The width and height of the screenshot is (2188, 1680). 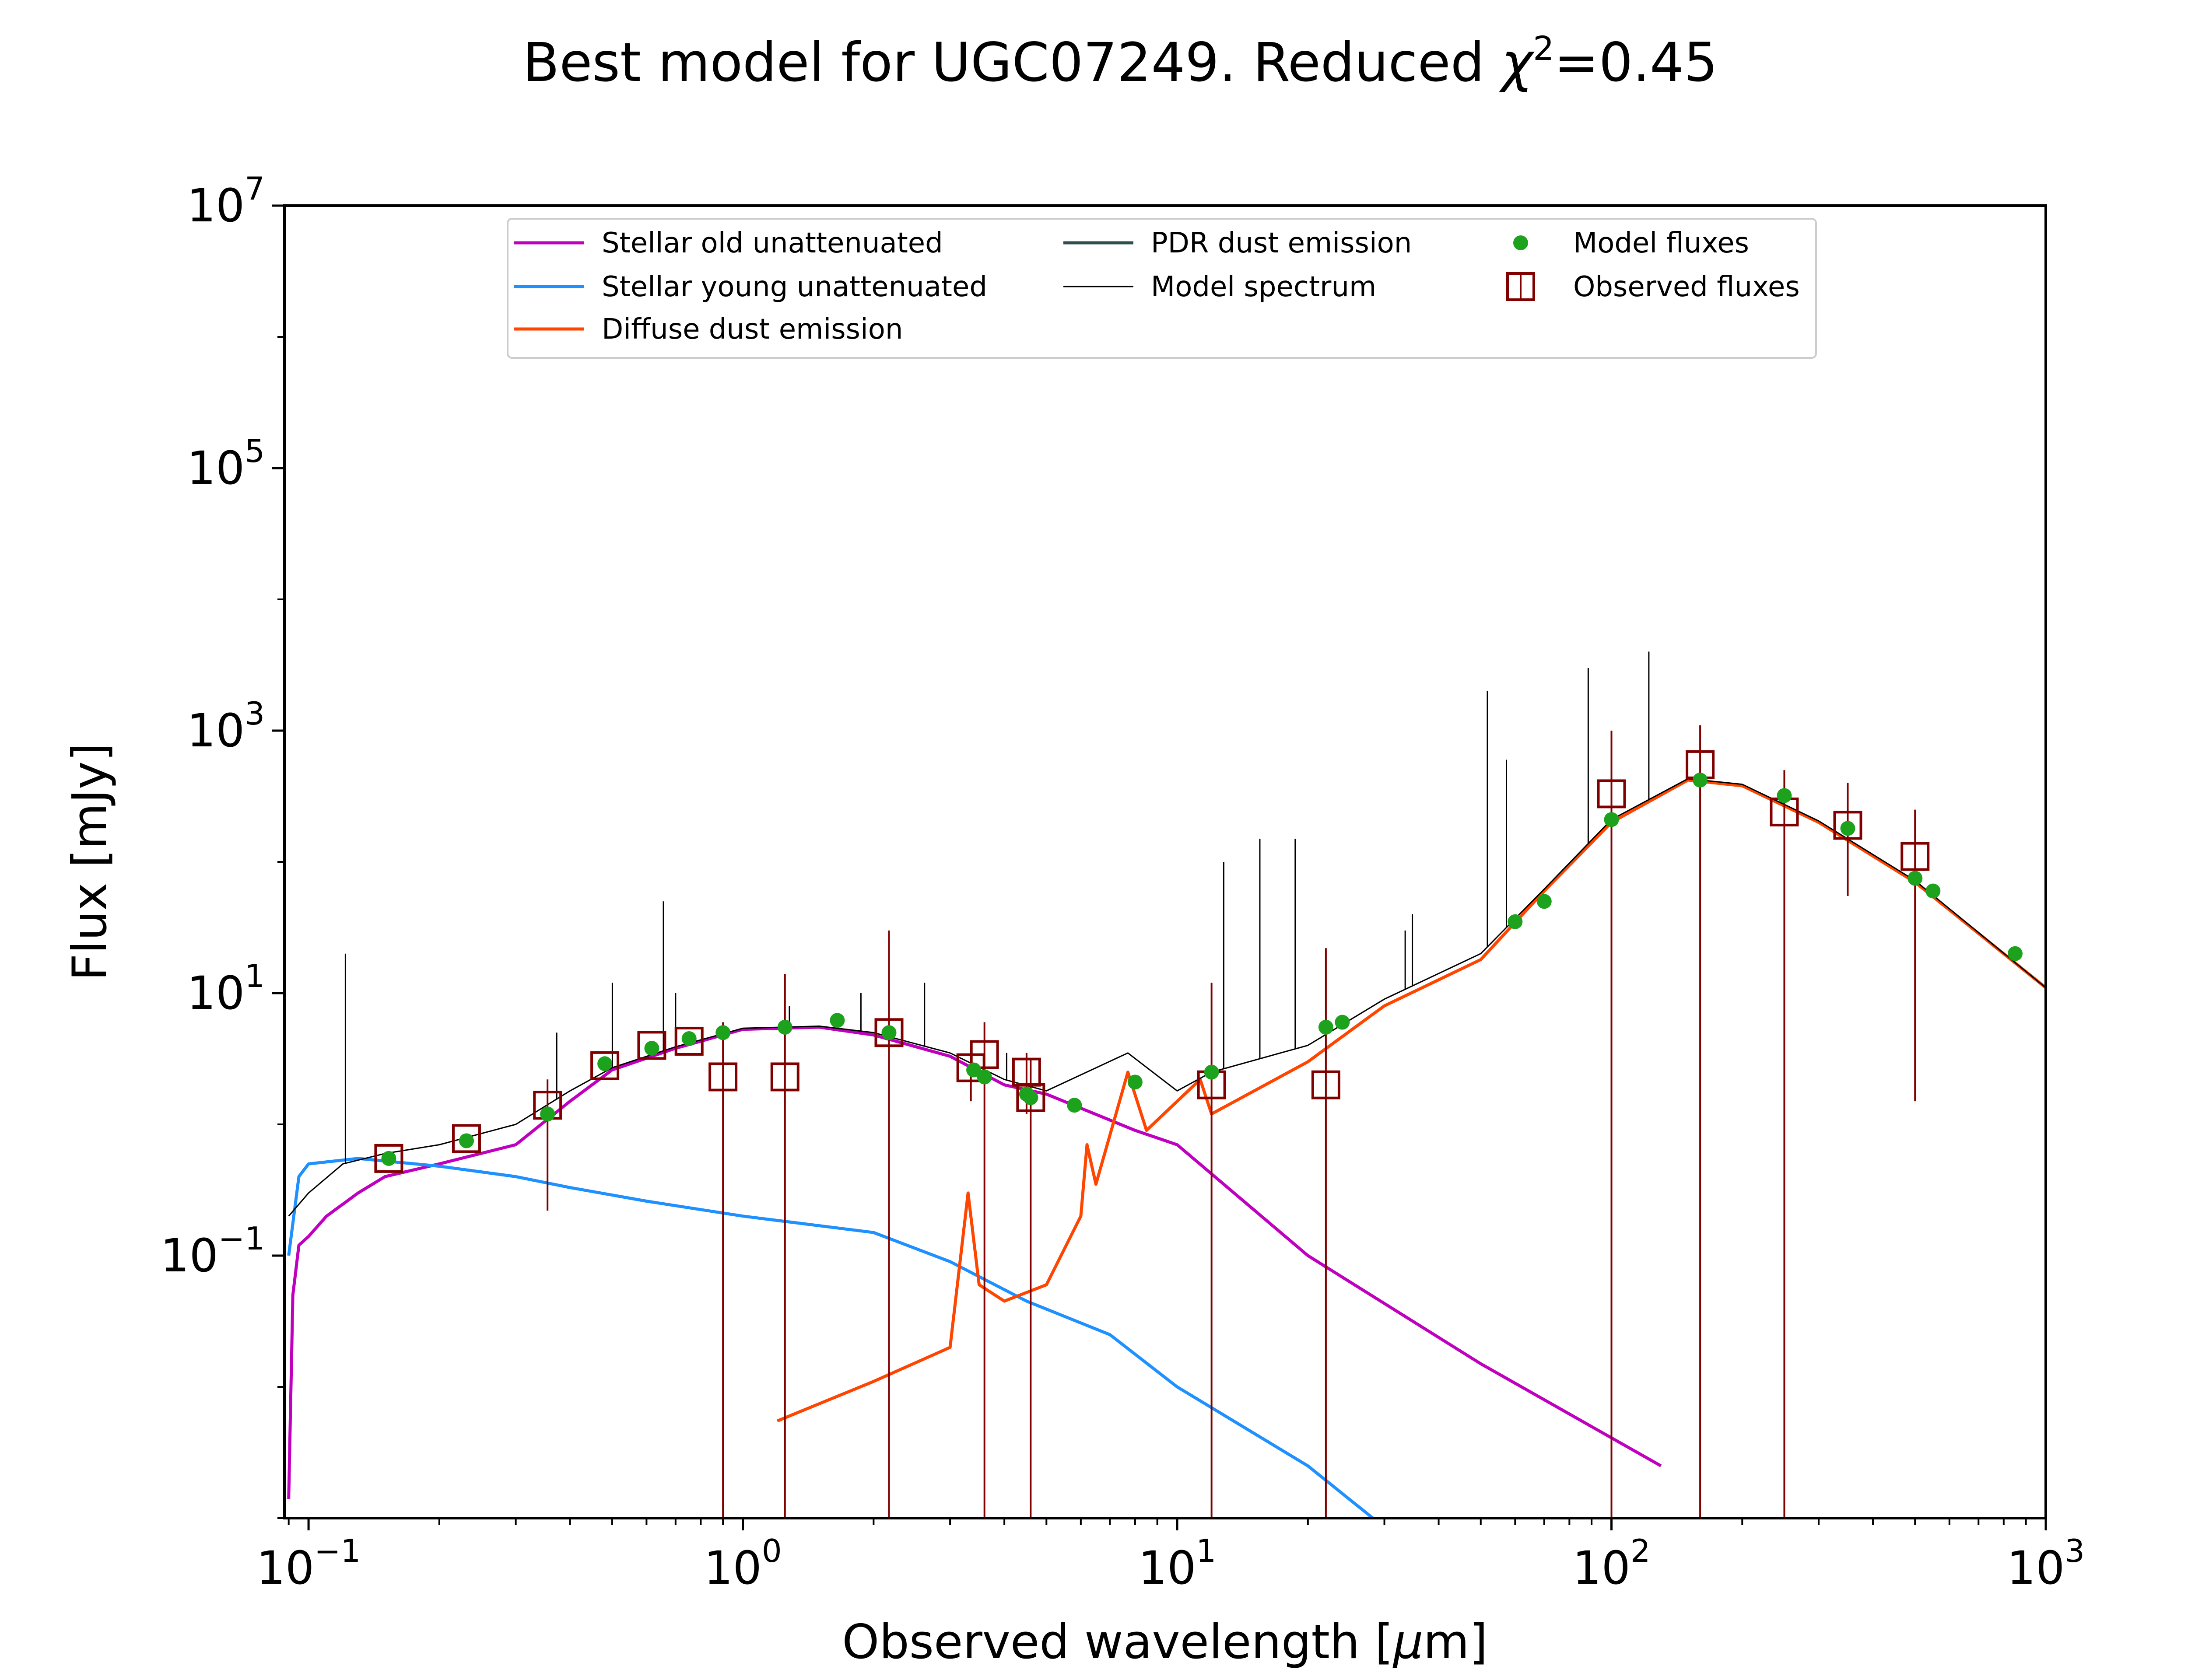 What do you see at coordinates (1544, 48) in the screenshot?
I see `title-sup: 2` at bounding box center [1544, 48].